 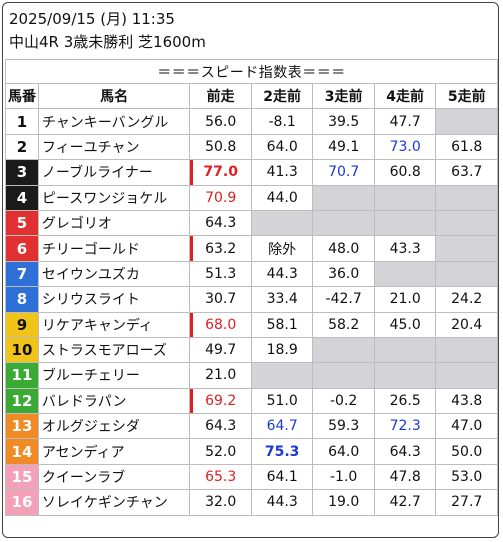 I want to click on speed-index-run-4: 47.8, so click(x=405, y=477).